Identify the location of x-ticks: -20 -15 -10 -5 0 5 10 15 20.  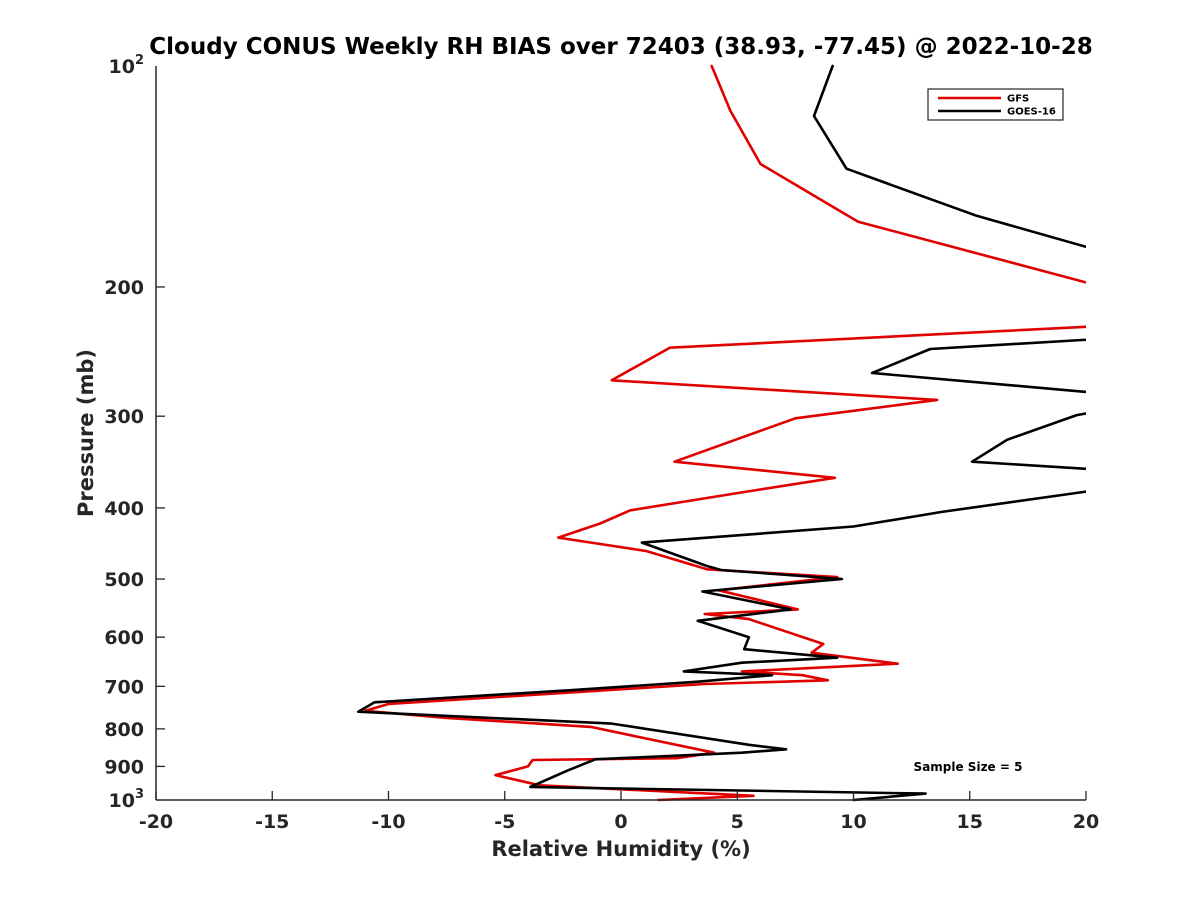
(619, 812).